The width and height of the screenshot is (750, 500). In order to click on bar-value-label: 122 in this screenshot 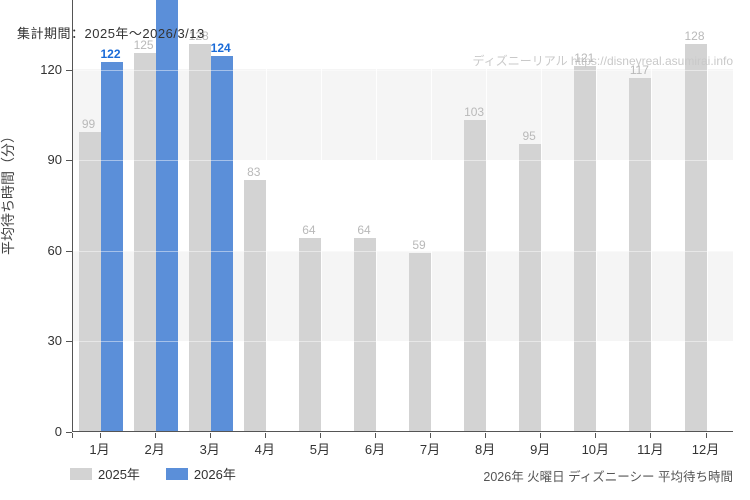, I will do `click(110, 54)`.